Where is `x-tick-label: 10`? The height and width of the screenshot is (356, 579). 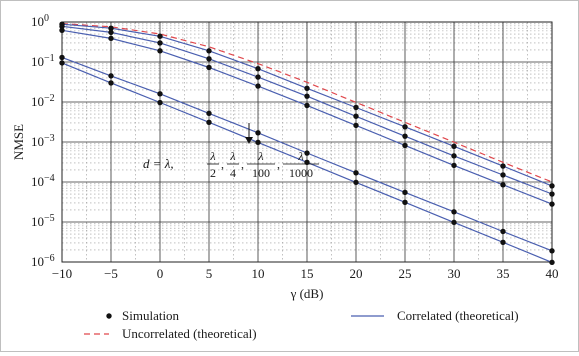
x-tick-label: 10 is located at coordinates (258, 273).